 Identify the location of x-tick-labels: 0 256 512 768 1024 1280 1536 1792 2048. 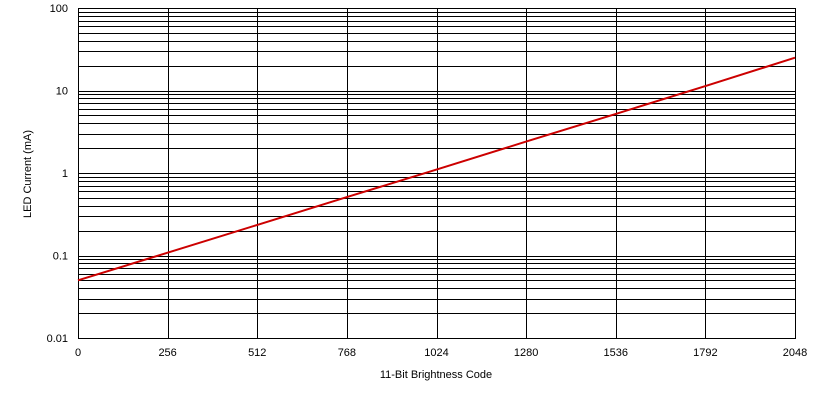
(441, 353).